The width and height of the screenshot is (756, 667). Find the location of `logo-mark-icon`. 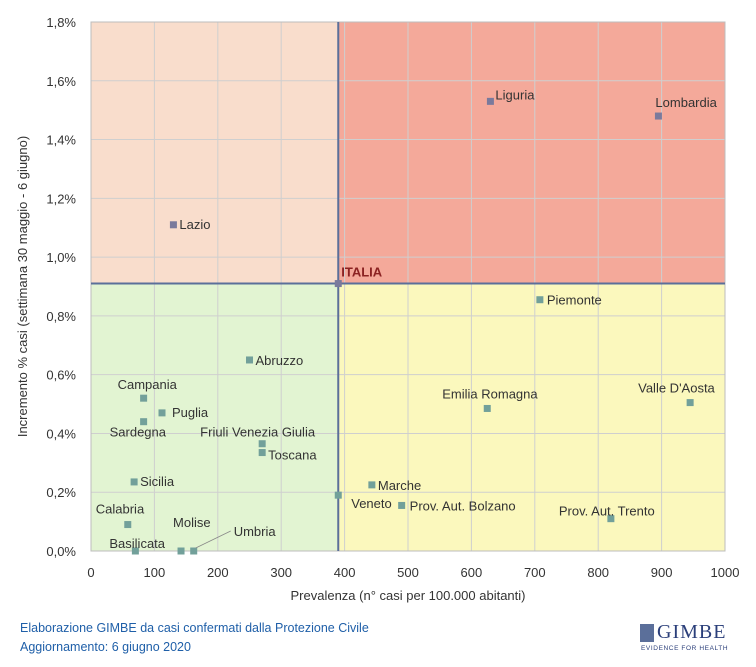

logo-mark-icon is located at coordinates (647, 633).